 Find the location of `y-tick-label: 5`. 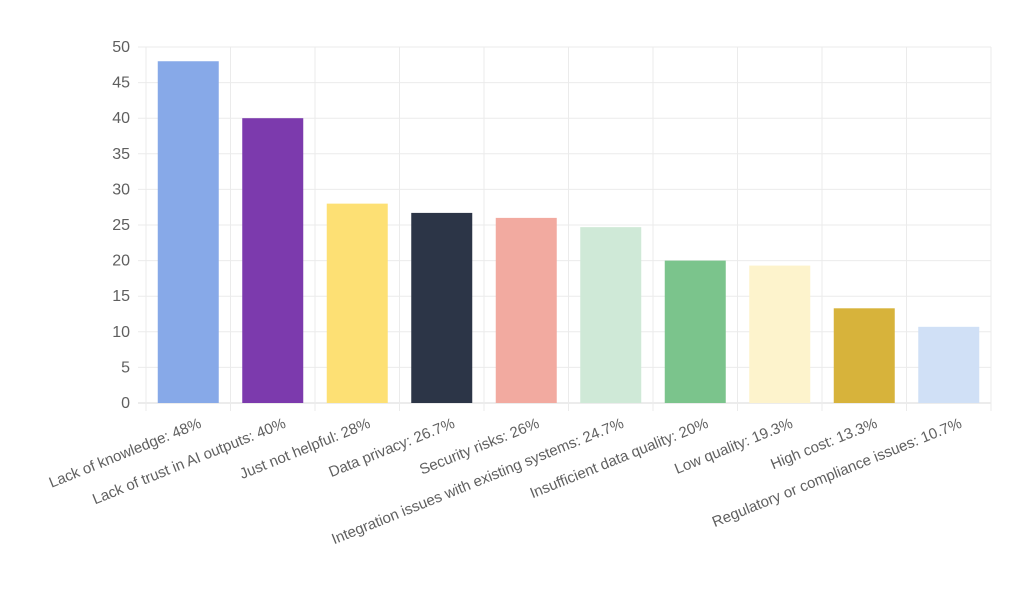

y-tick-label: 5 is located at coordinates (125, 367).